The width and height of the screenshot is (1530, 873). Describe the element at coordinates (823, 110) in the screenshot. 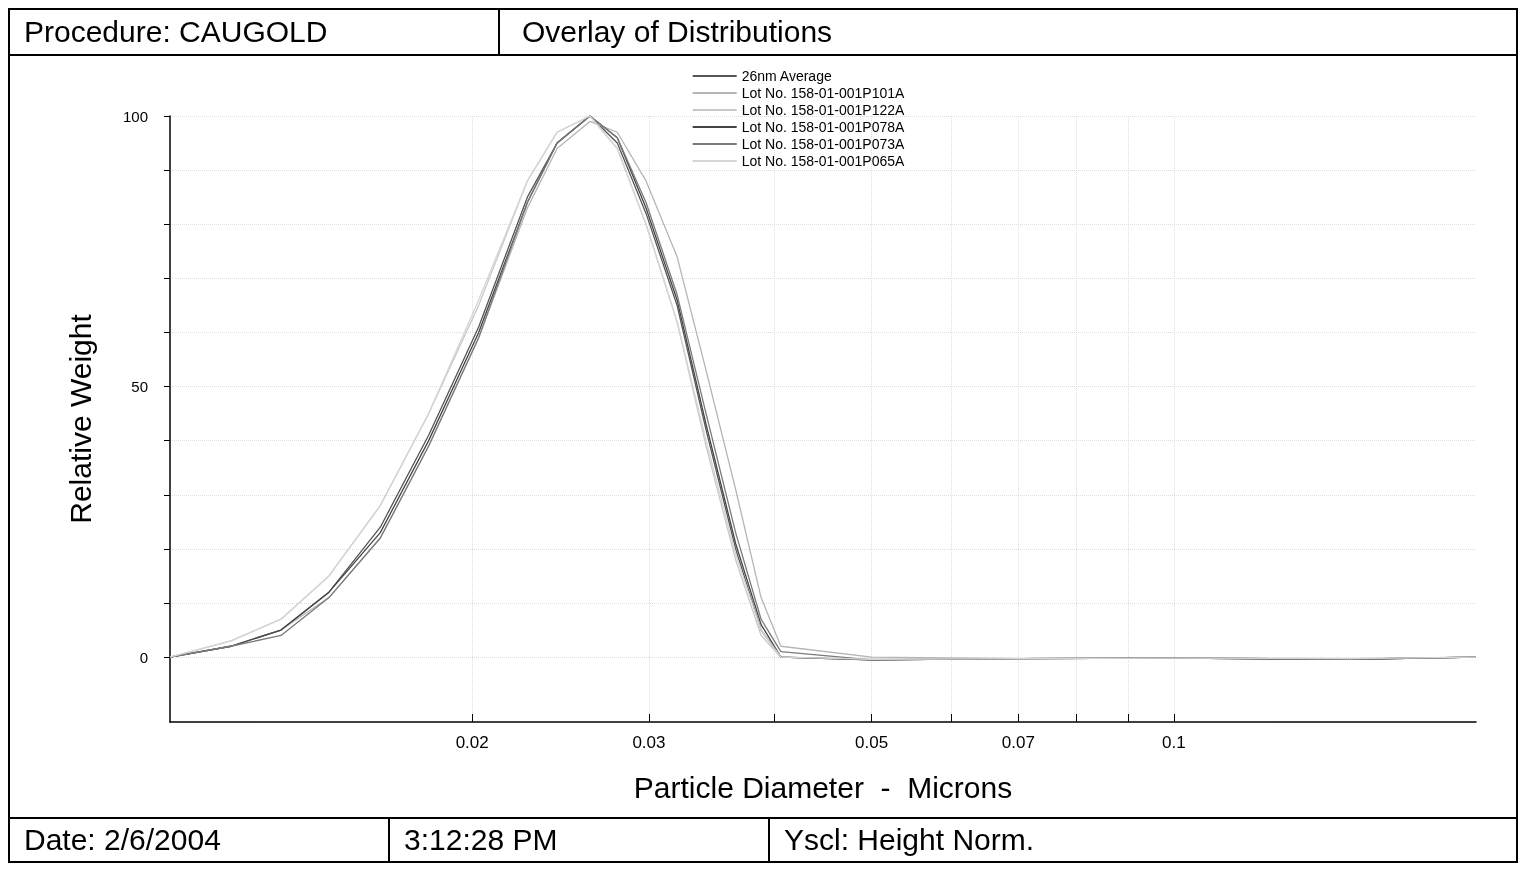

I see `legend-label: Lot No. 158-01-001P122A` at that location.